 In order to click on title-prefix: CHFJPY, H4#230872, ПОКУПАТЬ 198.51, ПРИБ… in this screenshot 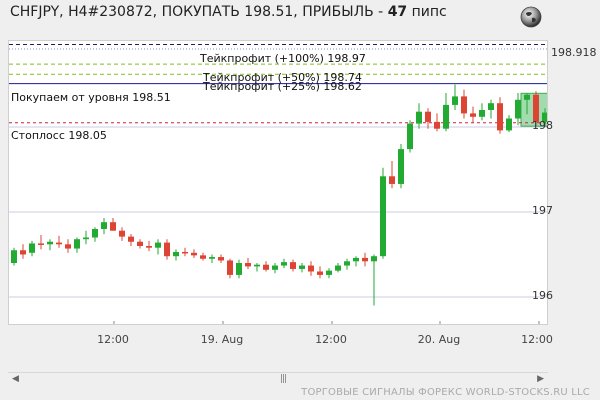, I will do `click(199, 12)`.